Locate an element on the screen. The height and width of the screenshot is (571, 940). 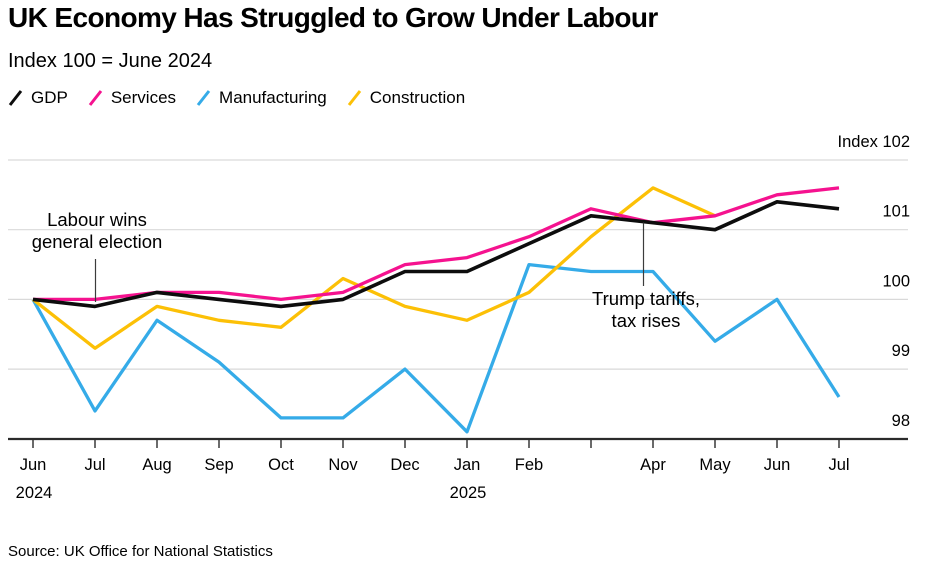
legend-item-construction: Construction is located at coordinates (406, 98).